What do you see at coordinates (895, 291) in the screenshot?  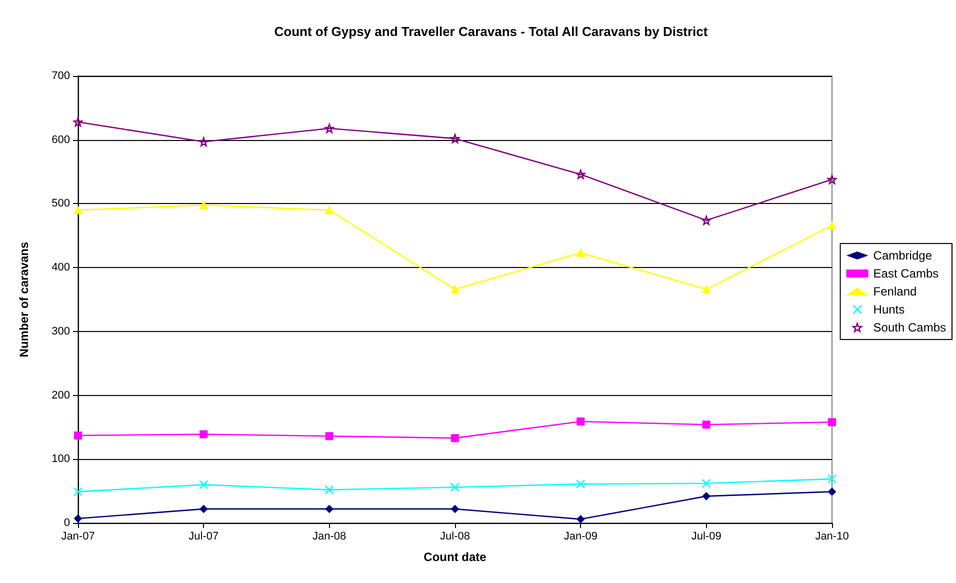 I see `legend-label: Fenland` at bounding box center [895, 291].